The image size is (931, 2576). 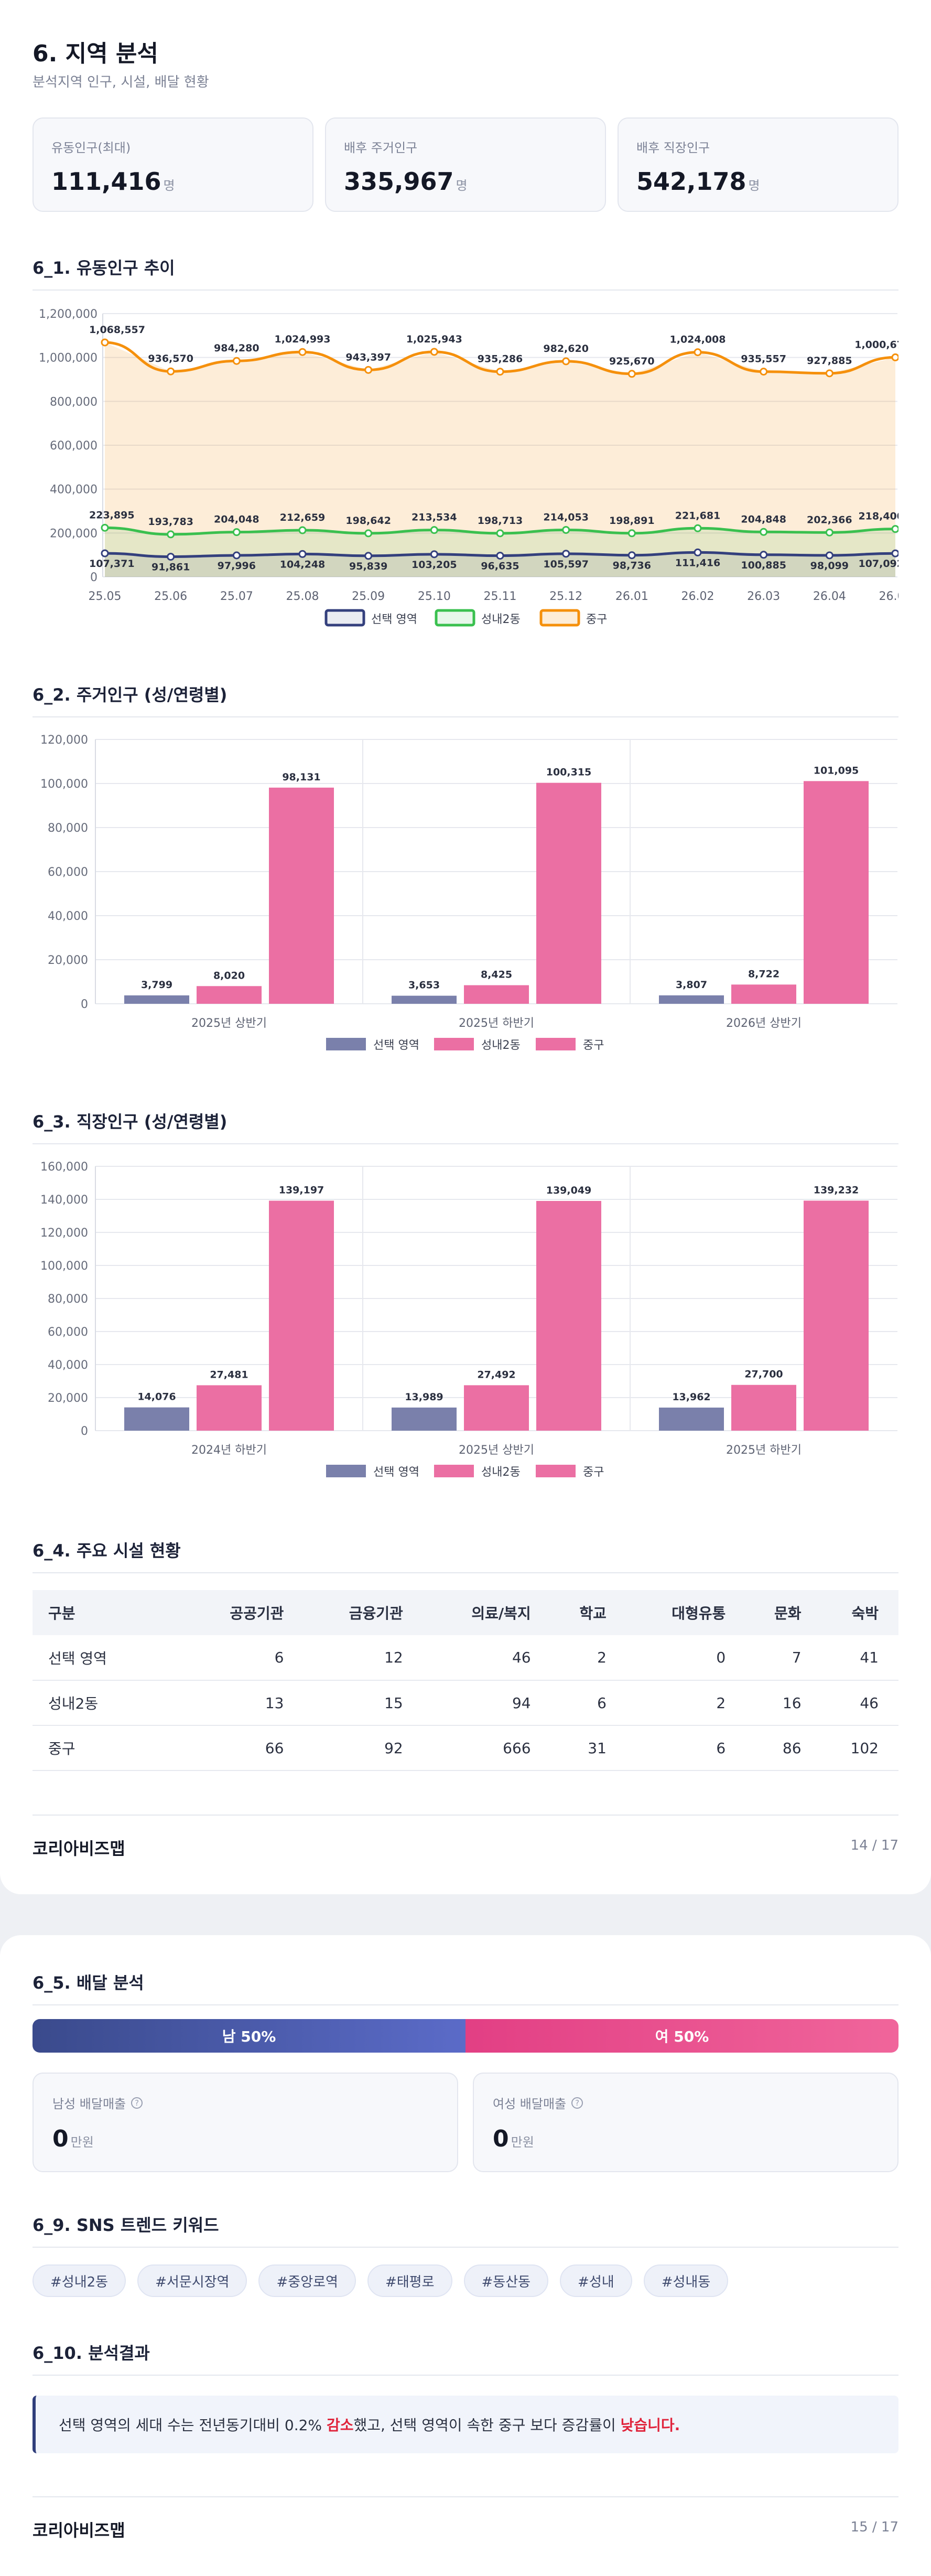 I want to click on data-label: 213,534, so click(x=434, y=517).